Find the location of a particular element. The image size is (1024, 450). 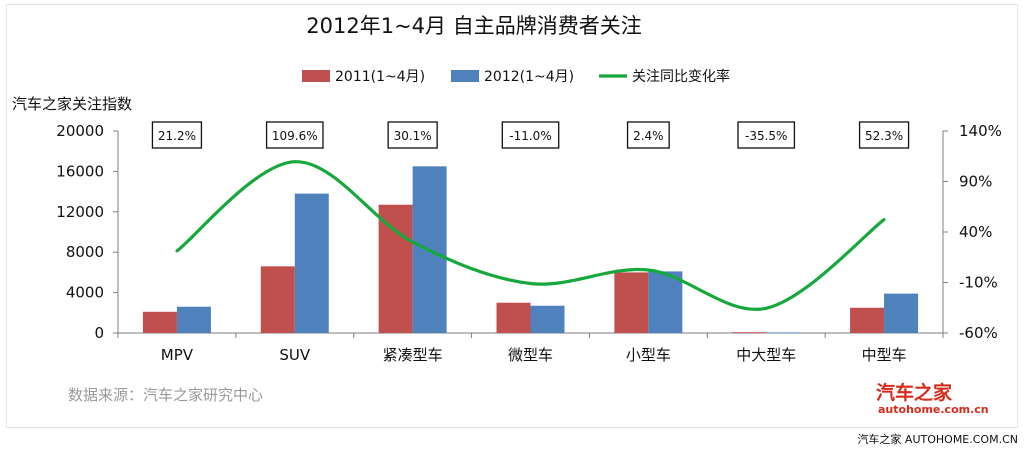

x-tick-label: 紧凑型车 is located at coordinates (413, 355).